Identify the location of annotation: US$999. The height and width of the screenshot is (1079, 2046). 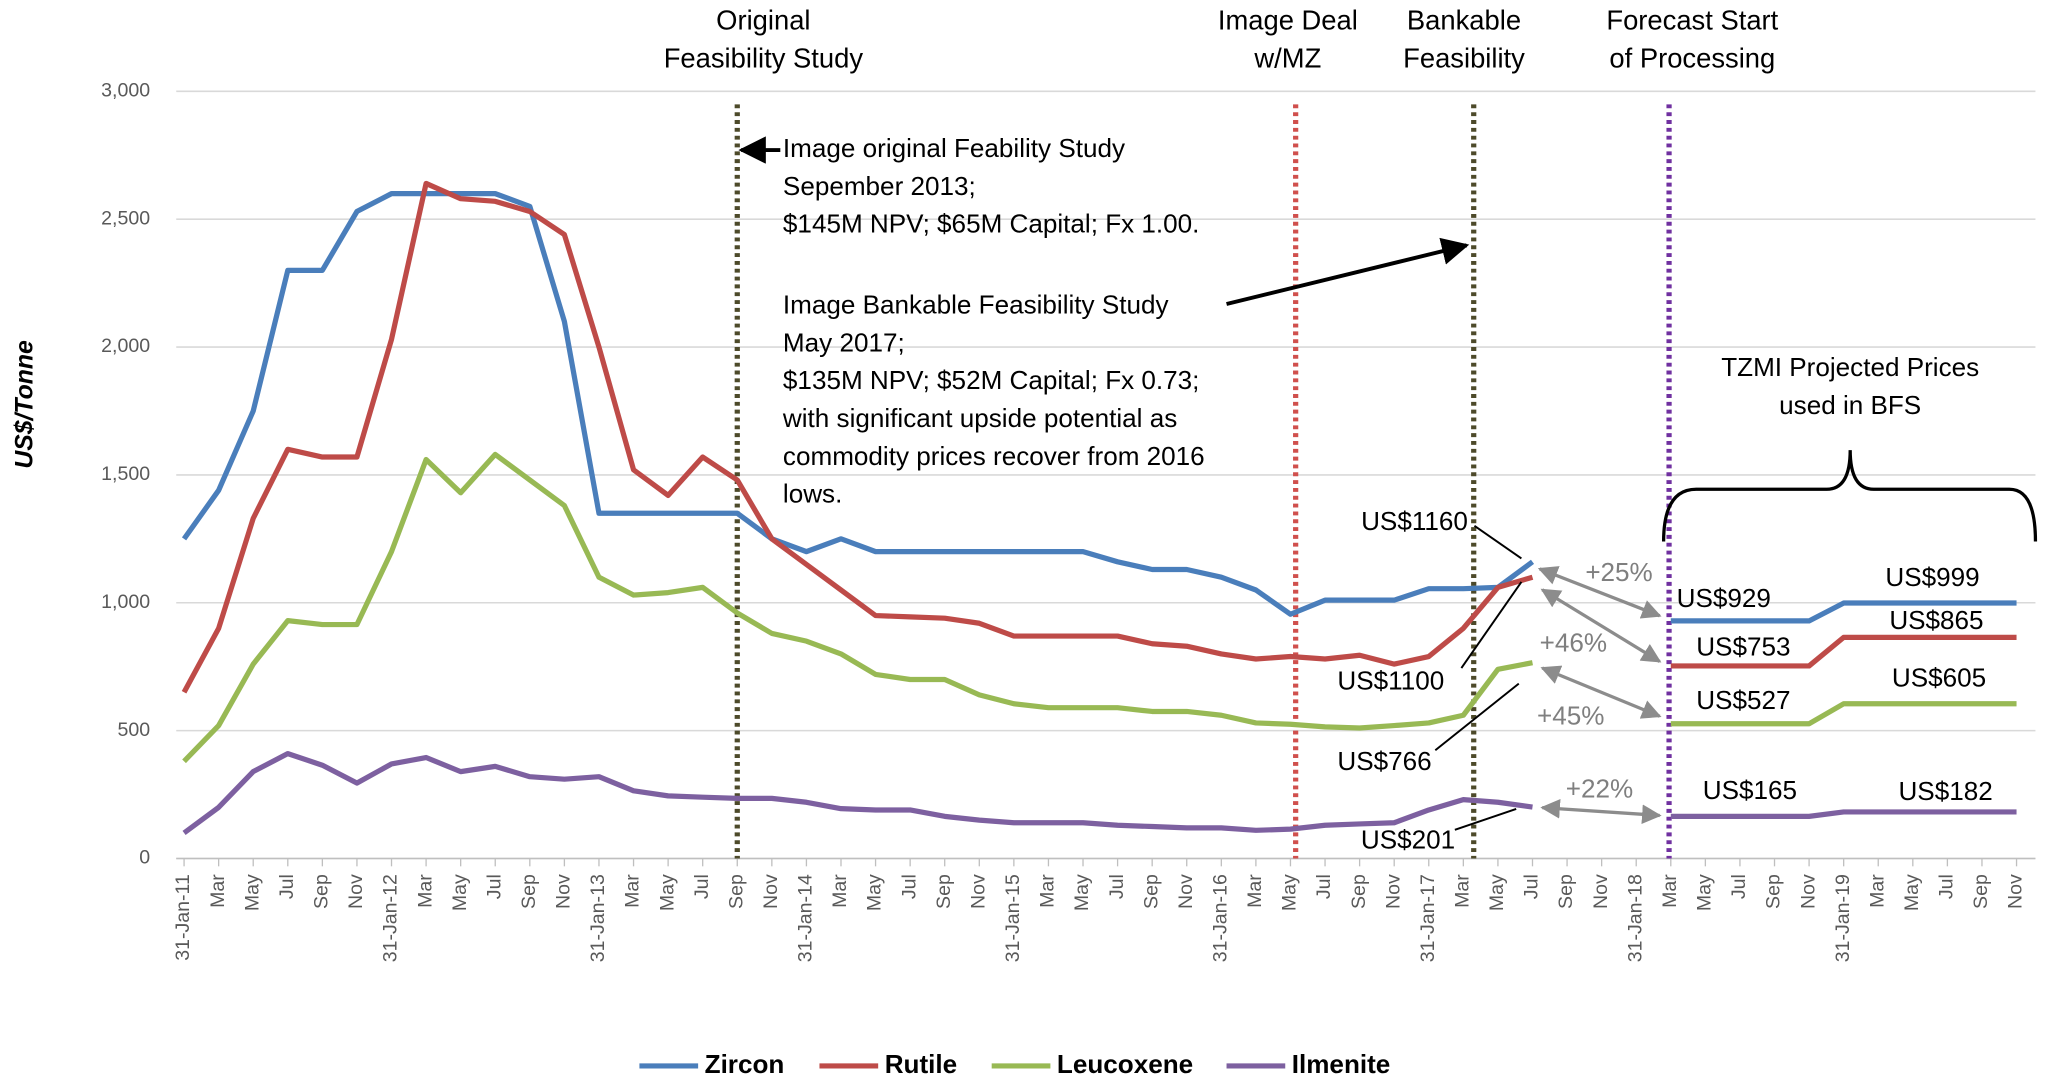
(1932, 577).